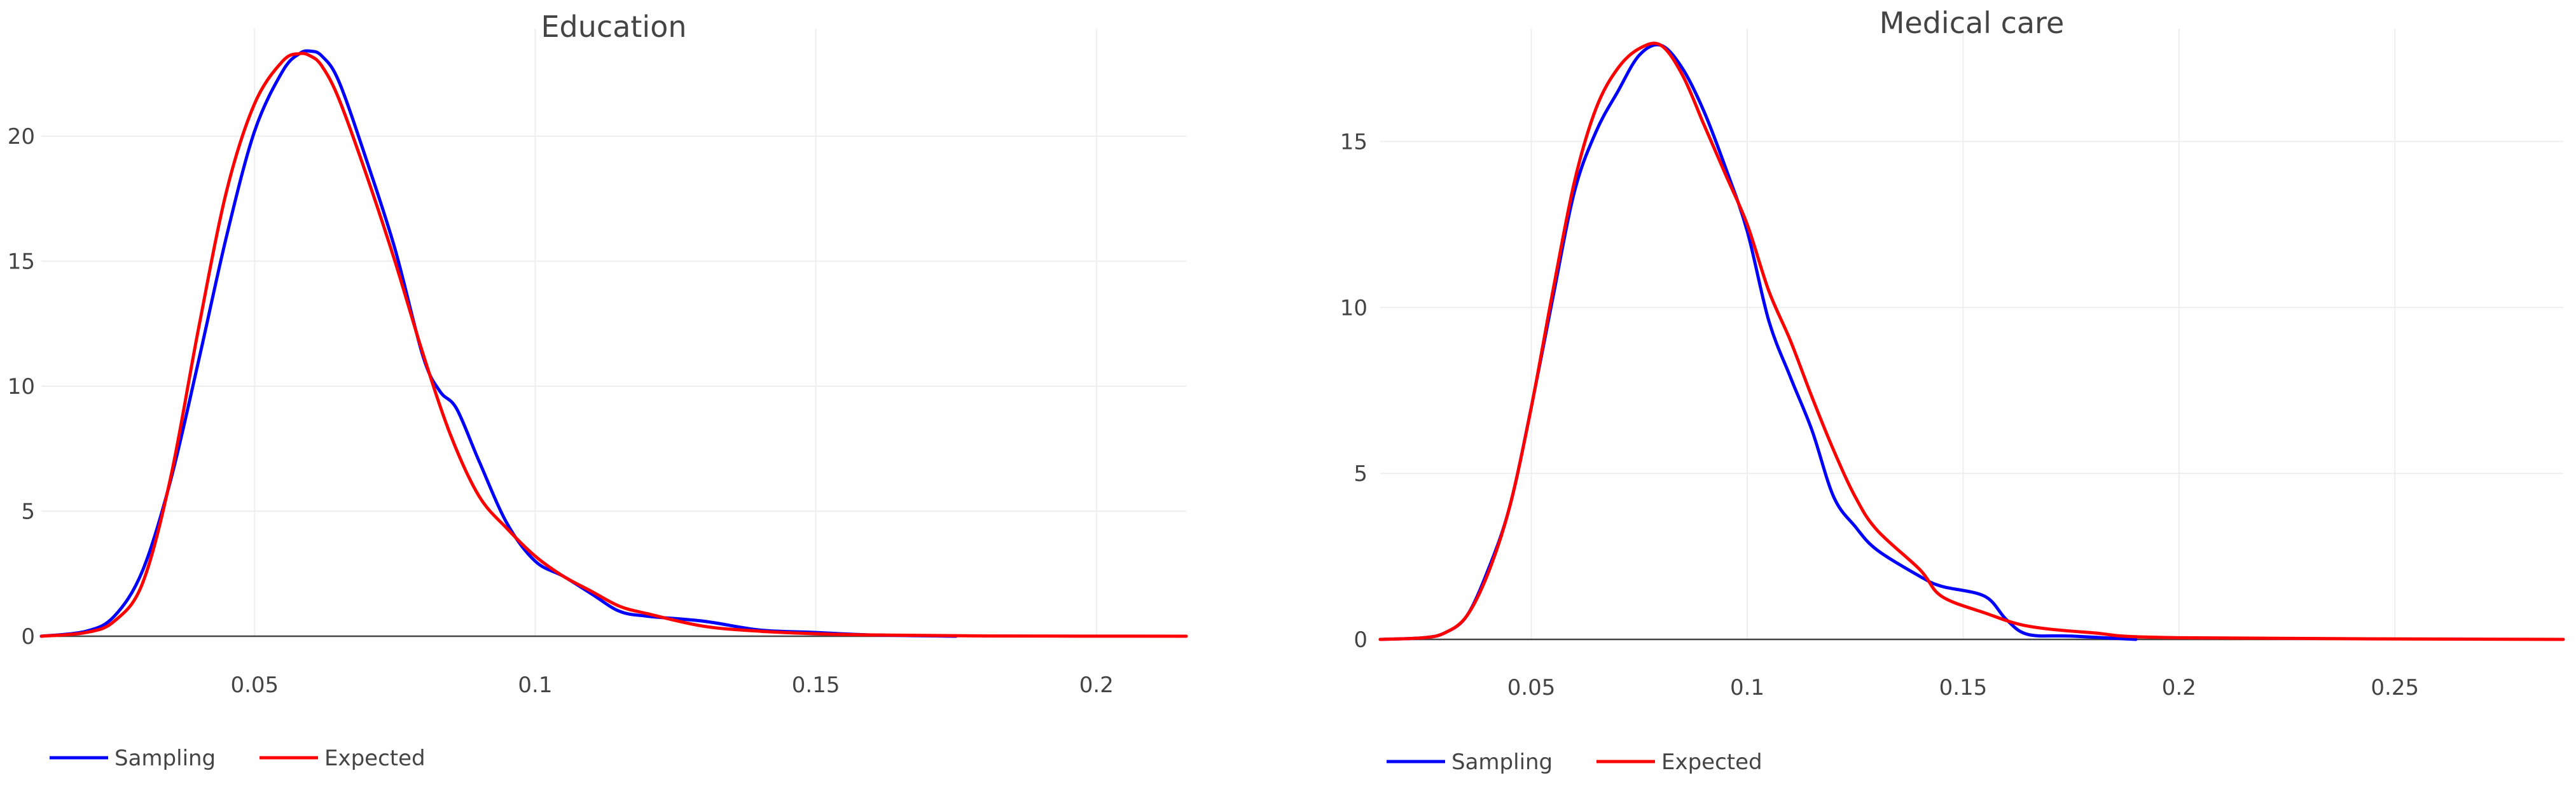 The image size is (2576, 801). Describe the element at coordinates (21, 137) in the screenshot. I see `y-tick-label: 20` at that location.